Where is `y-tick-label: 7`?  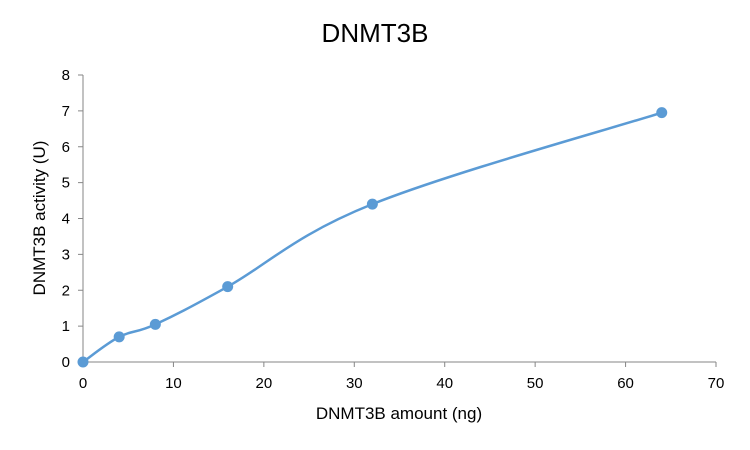 y-tick-label: 7 is located at coordinates (66, 111).